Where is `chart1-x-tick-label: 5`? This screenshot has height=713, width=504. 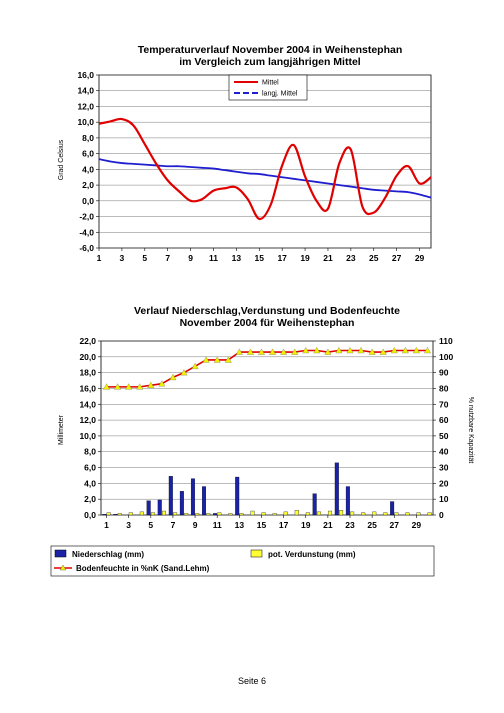 chart1-x-tick-label: 5 is located at coordinates (144, 258).